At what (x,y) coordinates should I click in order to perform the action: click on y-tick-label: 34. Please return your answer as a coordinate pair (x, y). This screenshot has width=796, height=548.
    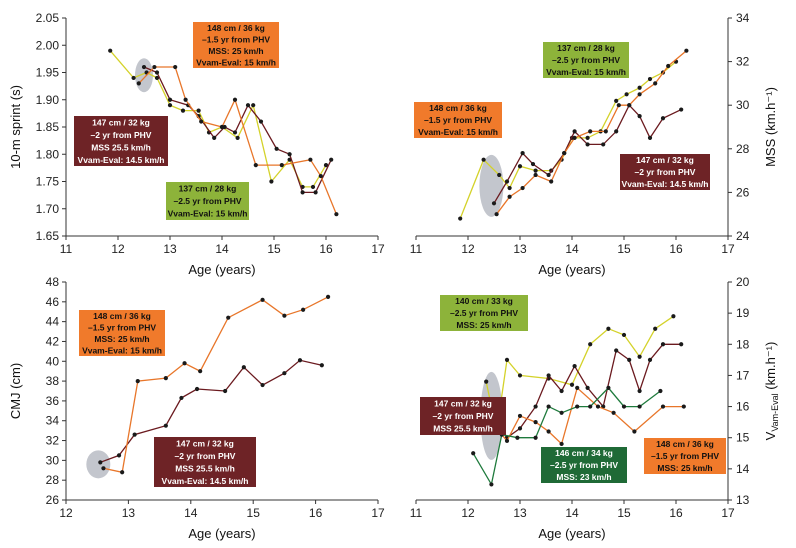
    Looking at the image, I should click on (743, 18).